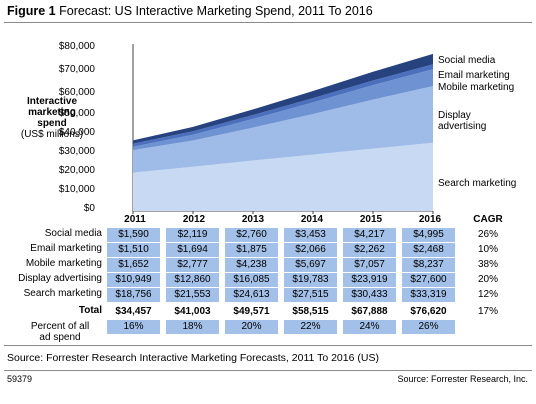 The width and height of the screenshot is (536, 404). Describe the element at coordinates (487, 249) in the screenshot. I see `cagr-cell: 10%` at that location.